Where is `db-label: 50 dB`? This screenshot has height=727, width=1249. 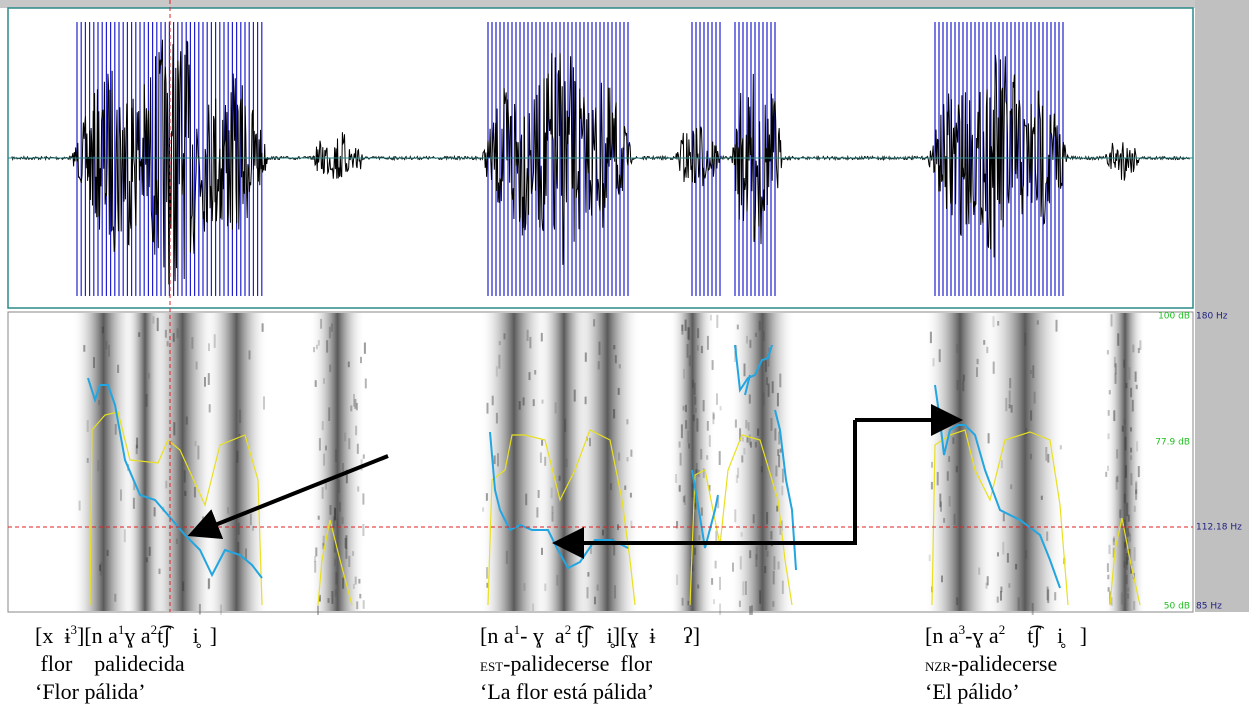
db-label: 50 dB is located at coordinates (1177, 607).